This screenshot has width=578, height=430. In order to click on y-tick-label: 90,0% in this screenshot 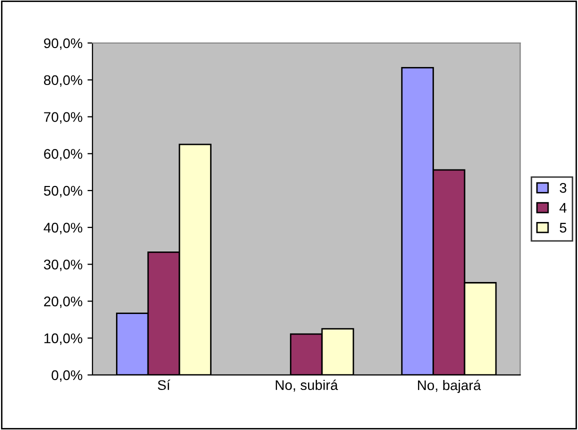, I will do `click(63, 44)`.